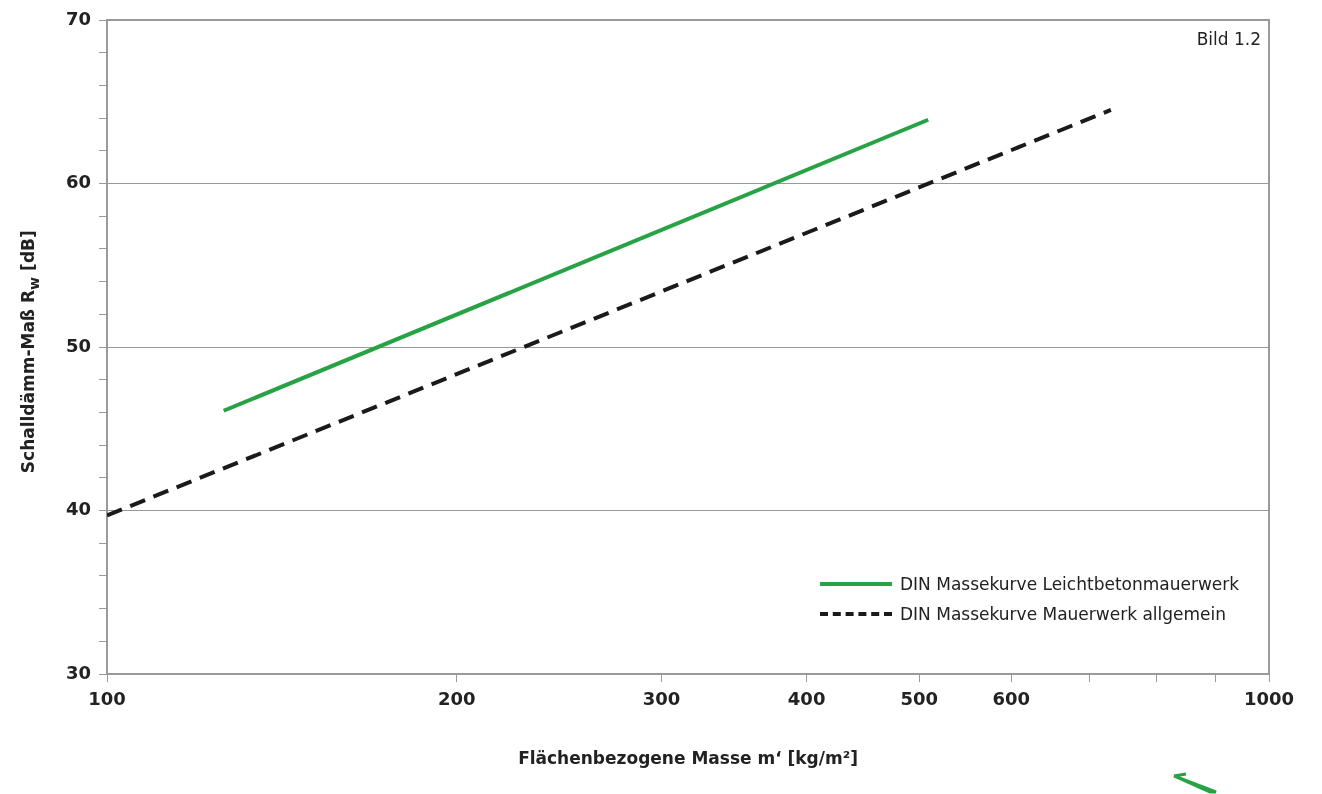 This screenshot has width=1322, height=794. What do you see at coordinates (1063, 614) in the screenshot?
I see `legend-label: DIN Massekurve Mauerwerk allgemein` at bounding box center [1063, 614].